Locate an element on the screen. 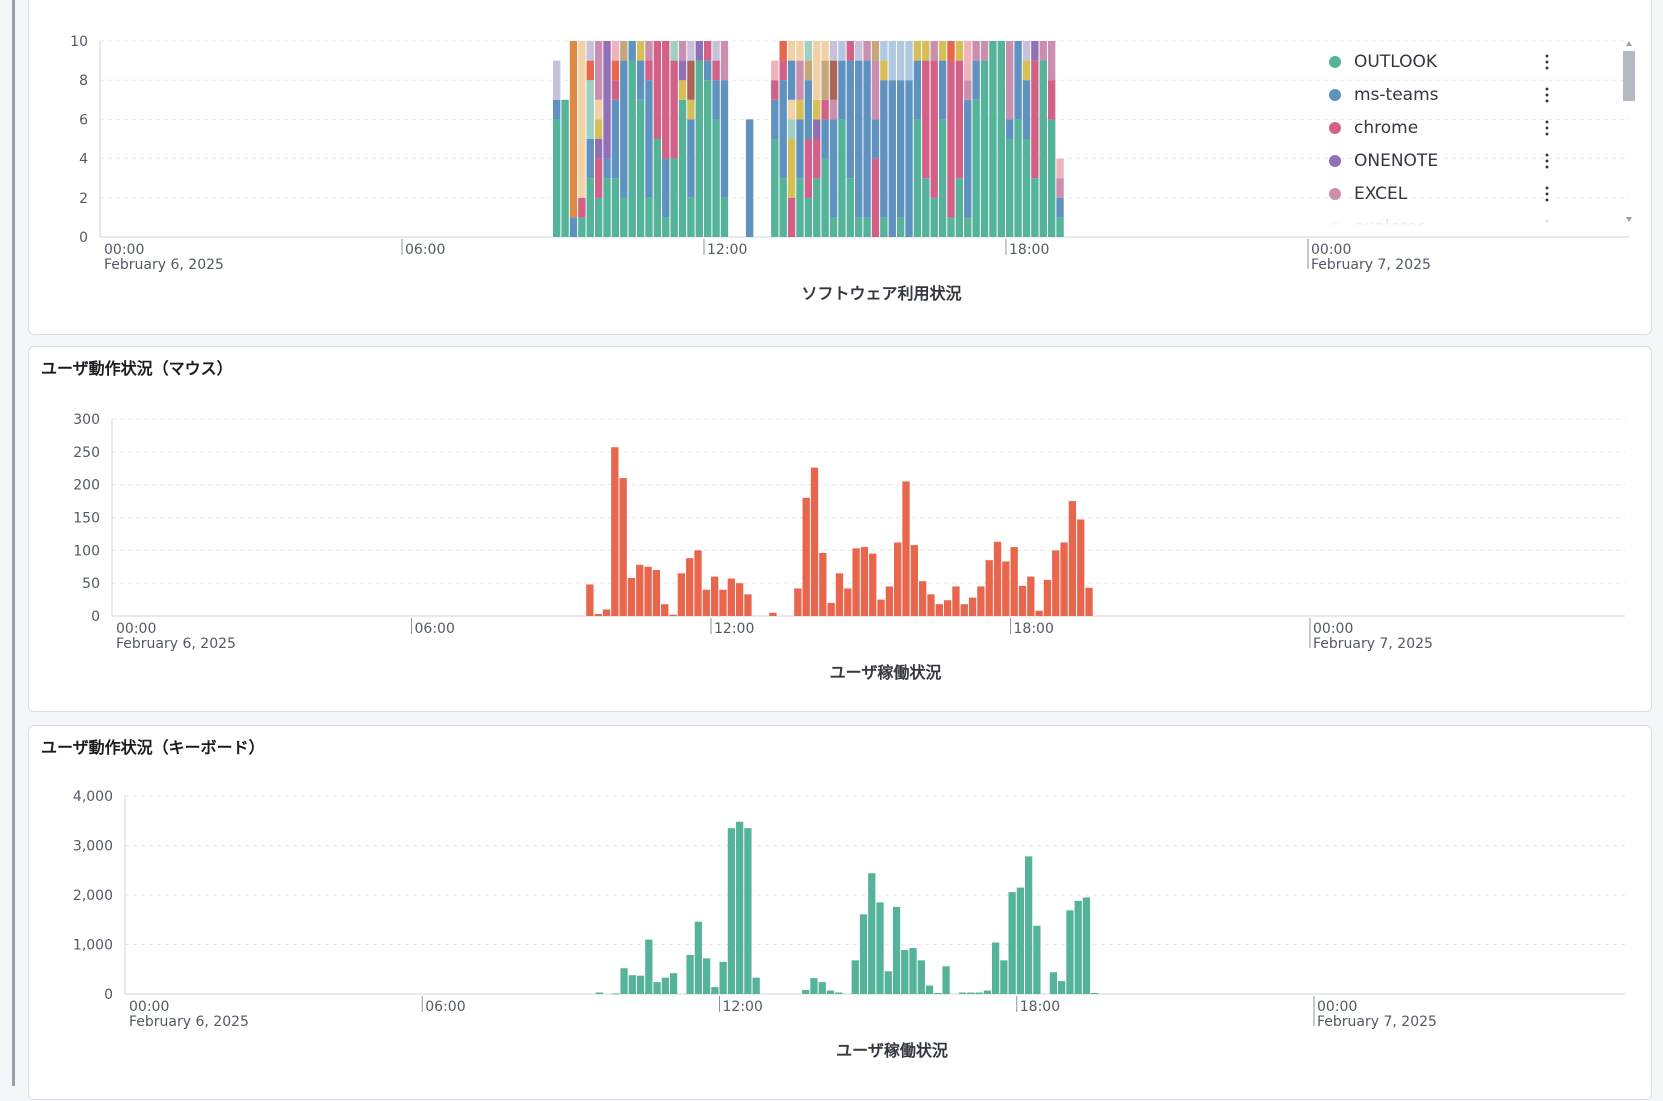 This screenshot has width=1663, height=1101. y-tick-label: 4,000 is located at coordinates (93, 797).